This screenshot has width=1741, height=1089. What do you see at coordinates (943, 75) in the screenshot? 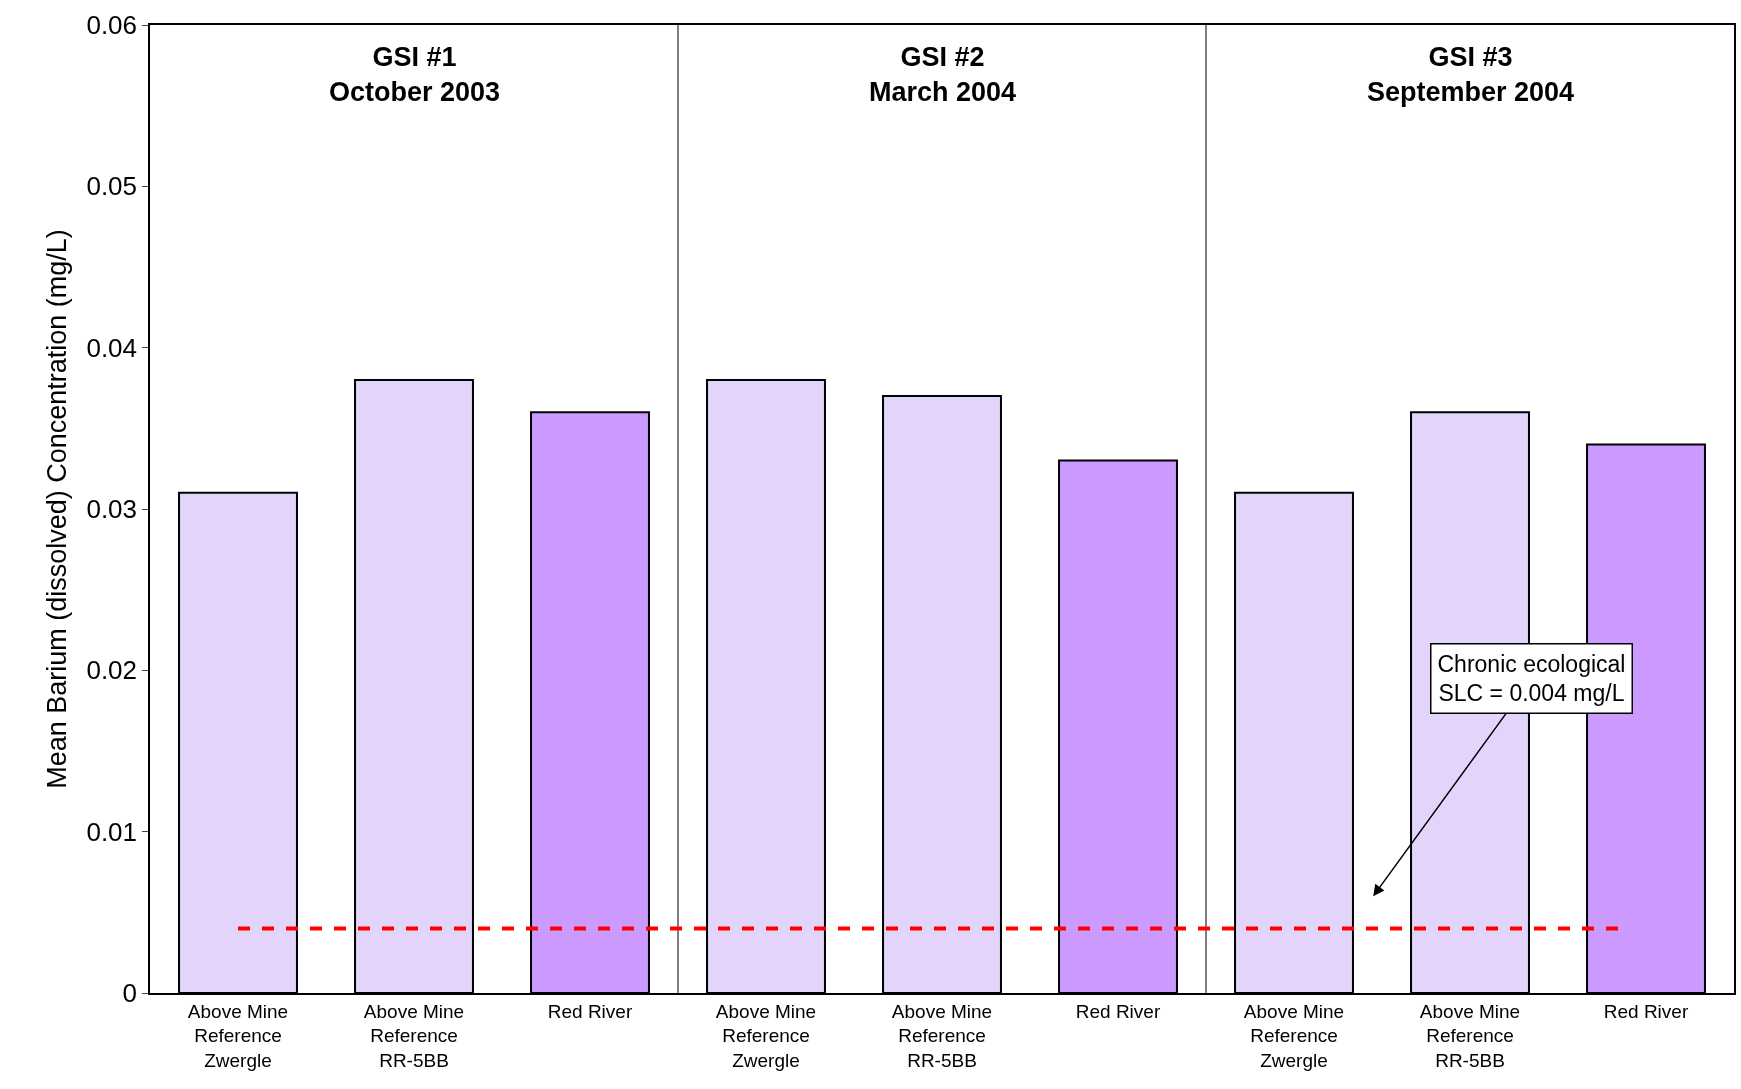
I see `annotation: GSI #2 March 2004` at bounding box center [943, 75].